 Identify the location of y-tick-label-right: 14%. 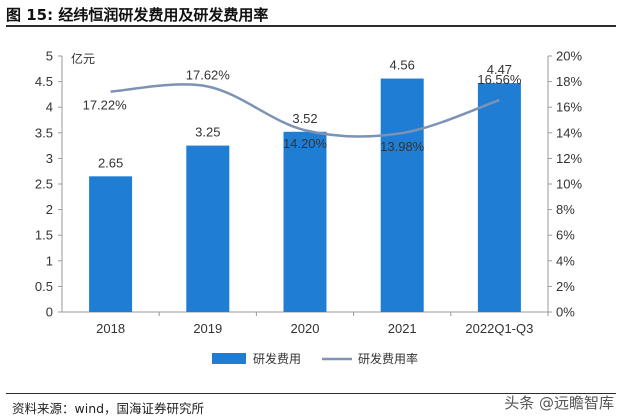
(569, 132).